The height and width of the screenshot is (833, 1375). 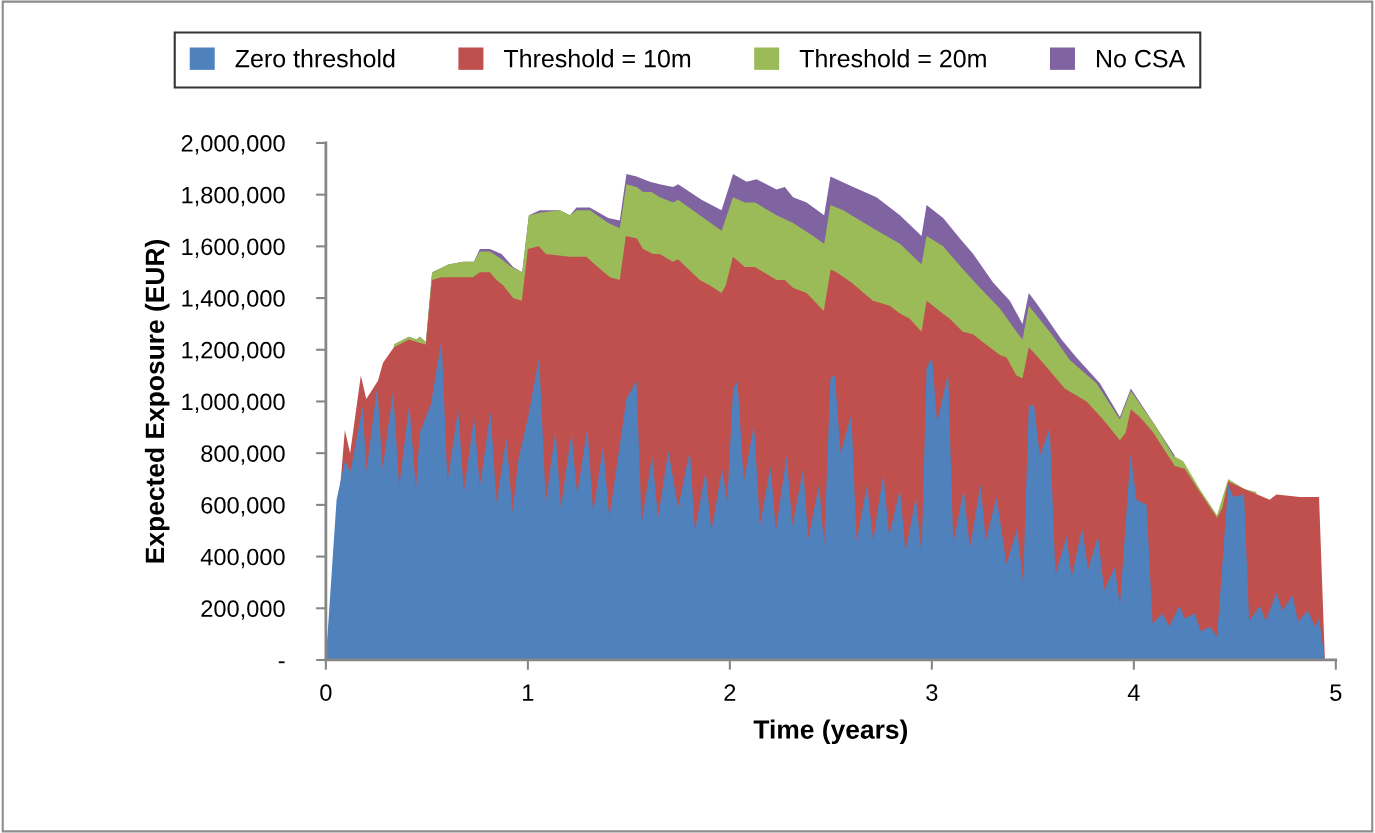 I want to click on x-axis-title: Time (years), so click(x=830, y=732).